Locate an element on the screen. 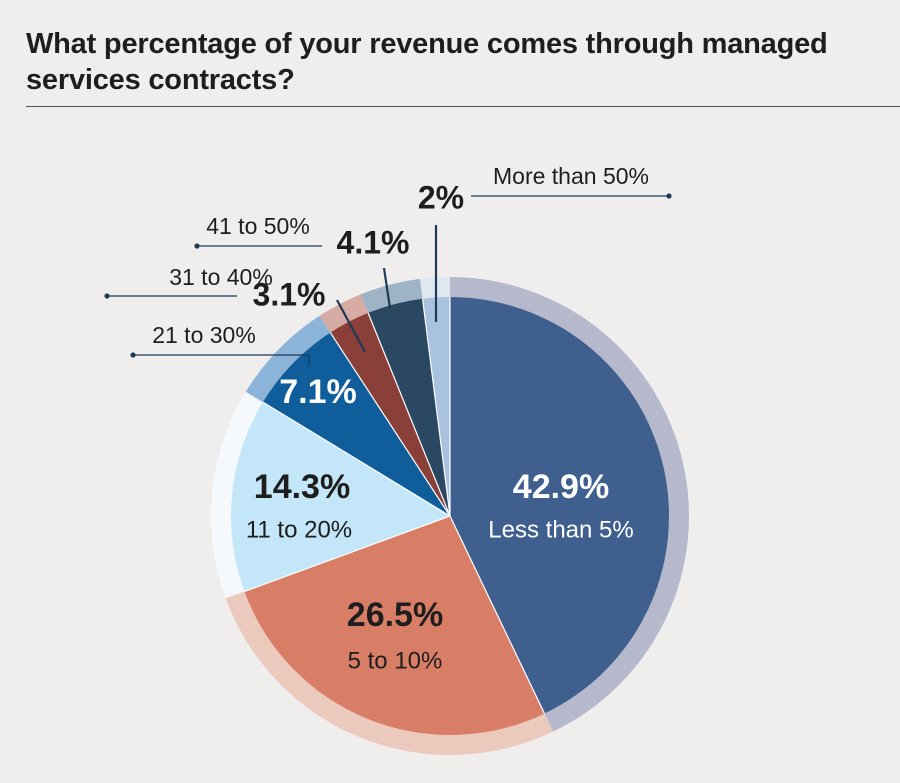 This screenshot has width=900, height=783. value-label-31-to-40: 3.1% is located at coordinates (289, 294).